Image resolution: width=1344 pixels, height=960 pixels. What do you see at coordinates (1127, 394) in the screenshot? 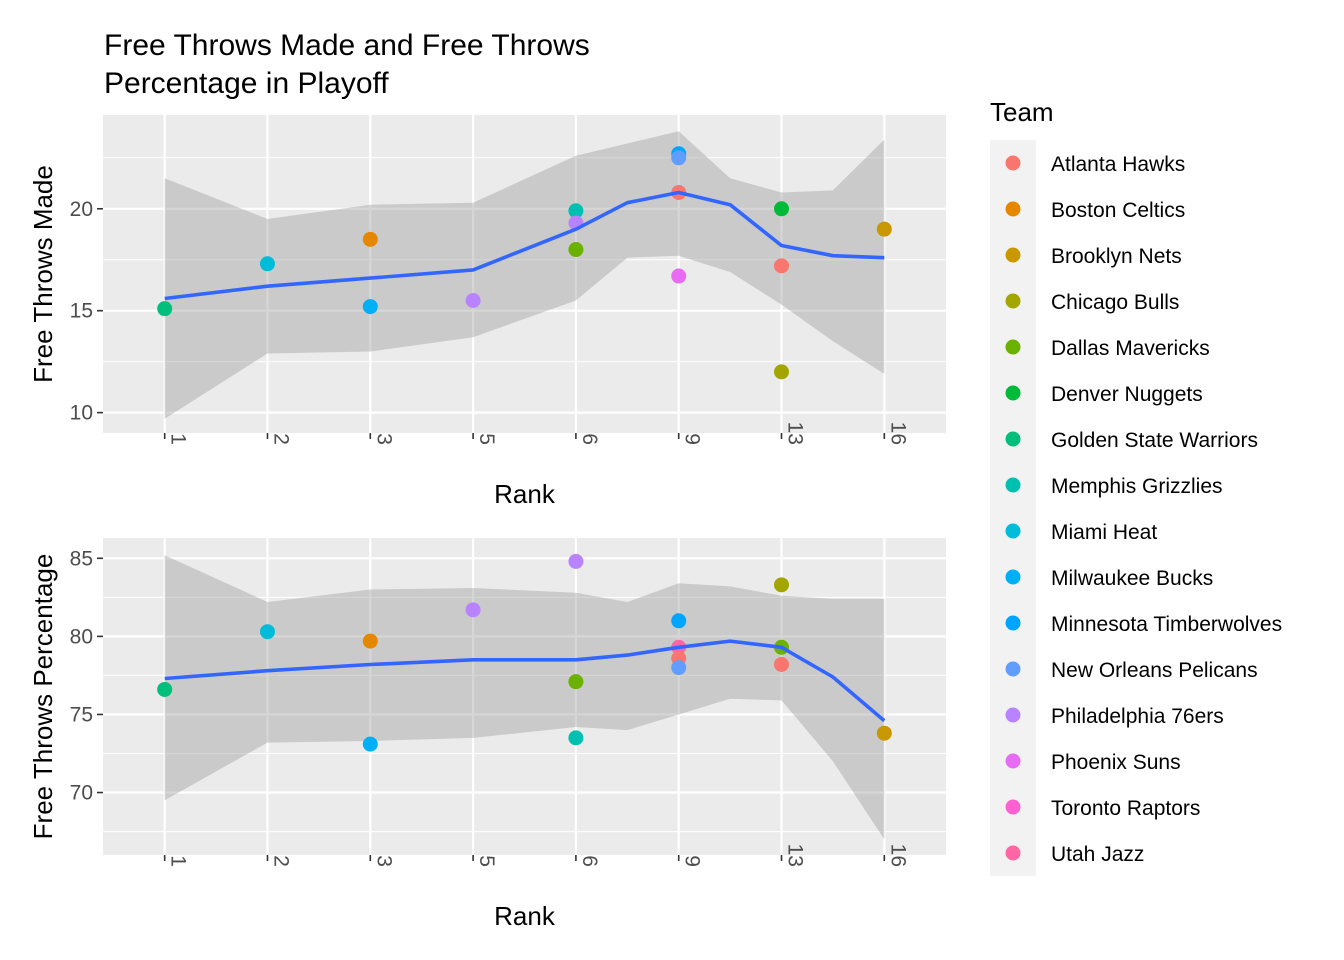
I see `legend-label: Denver Nuggets` at bounding box center [1127, 394].